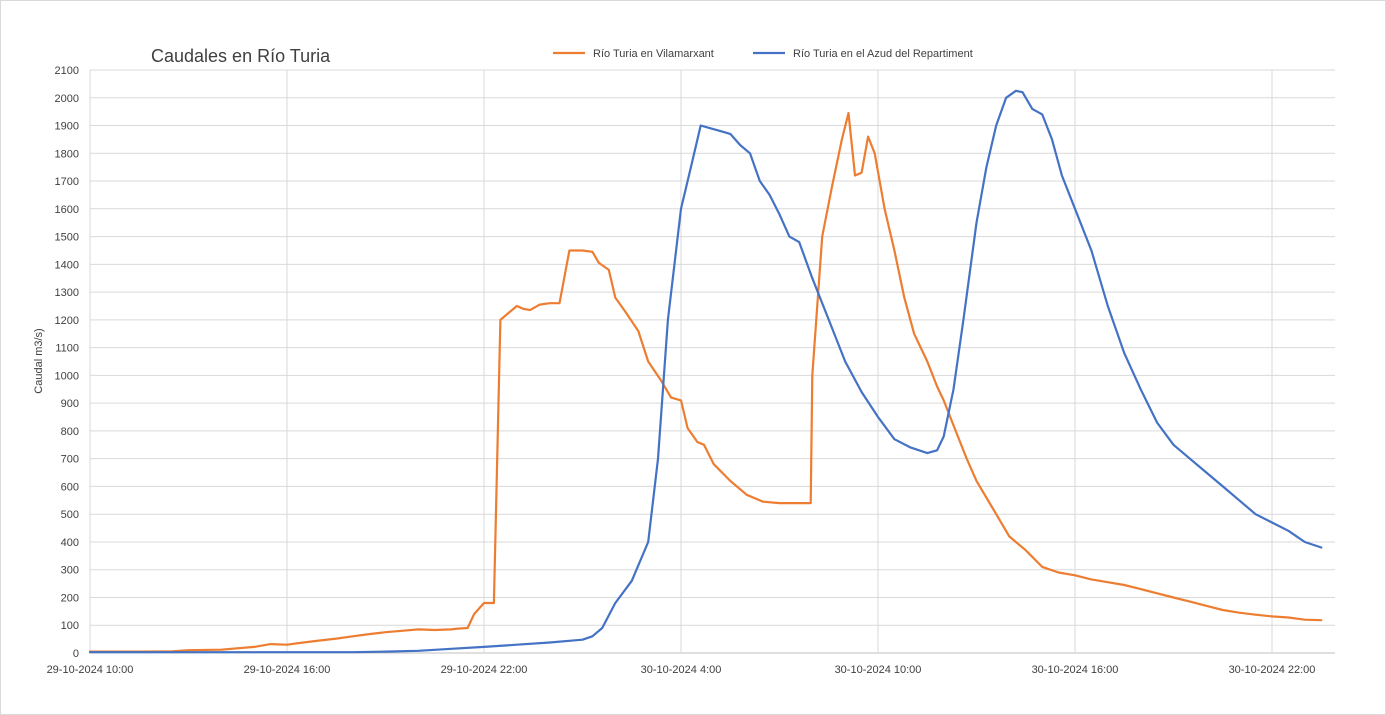  Describe the element at coordinates (70, 460) in the screenshot. I see `y-tick-label: 700` at that location.